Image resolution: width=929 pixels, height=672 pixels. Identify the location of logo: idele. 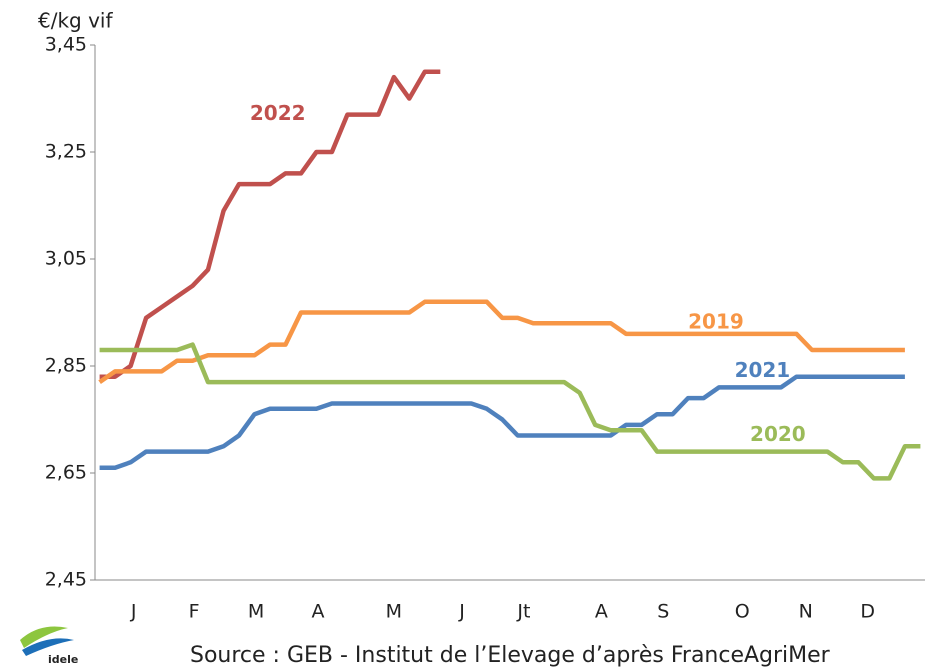
(49, 646).